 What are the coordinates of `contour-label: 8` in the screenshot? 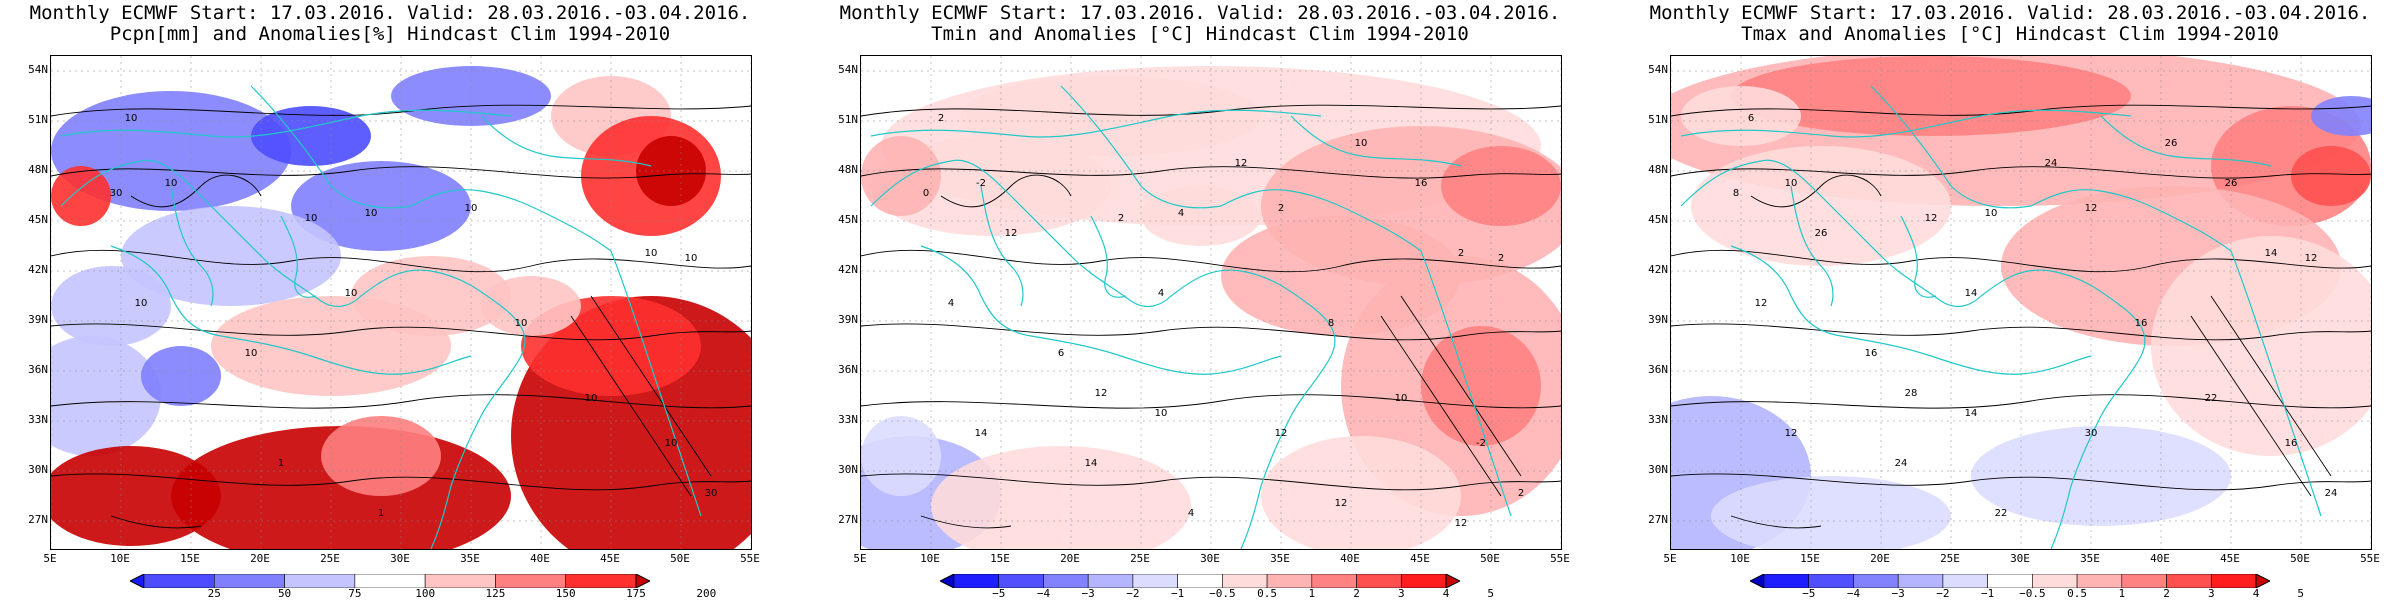 It's located at (1331, 323).